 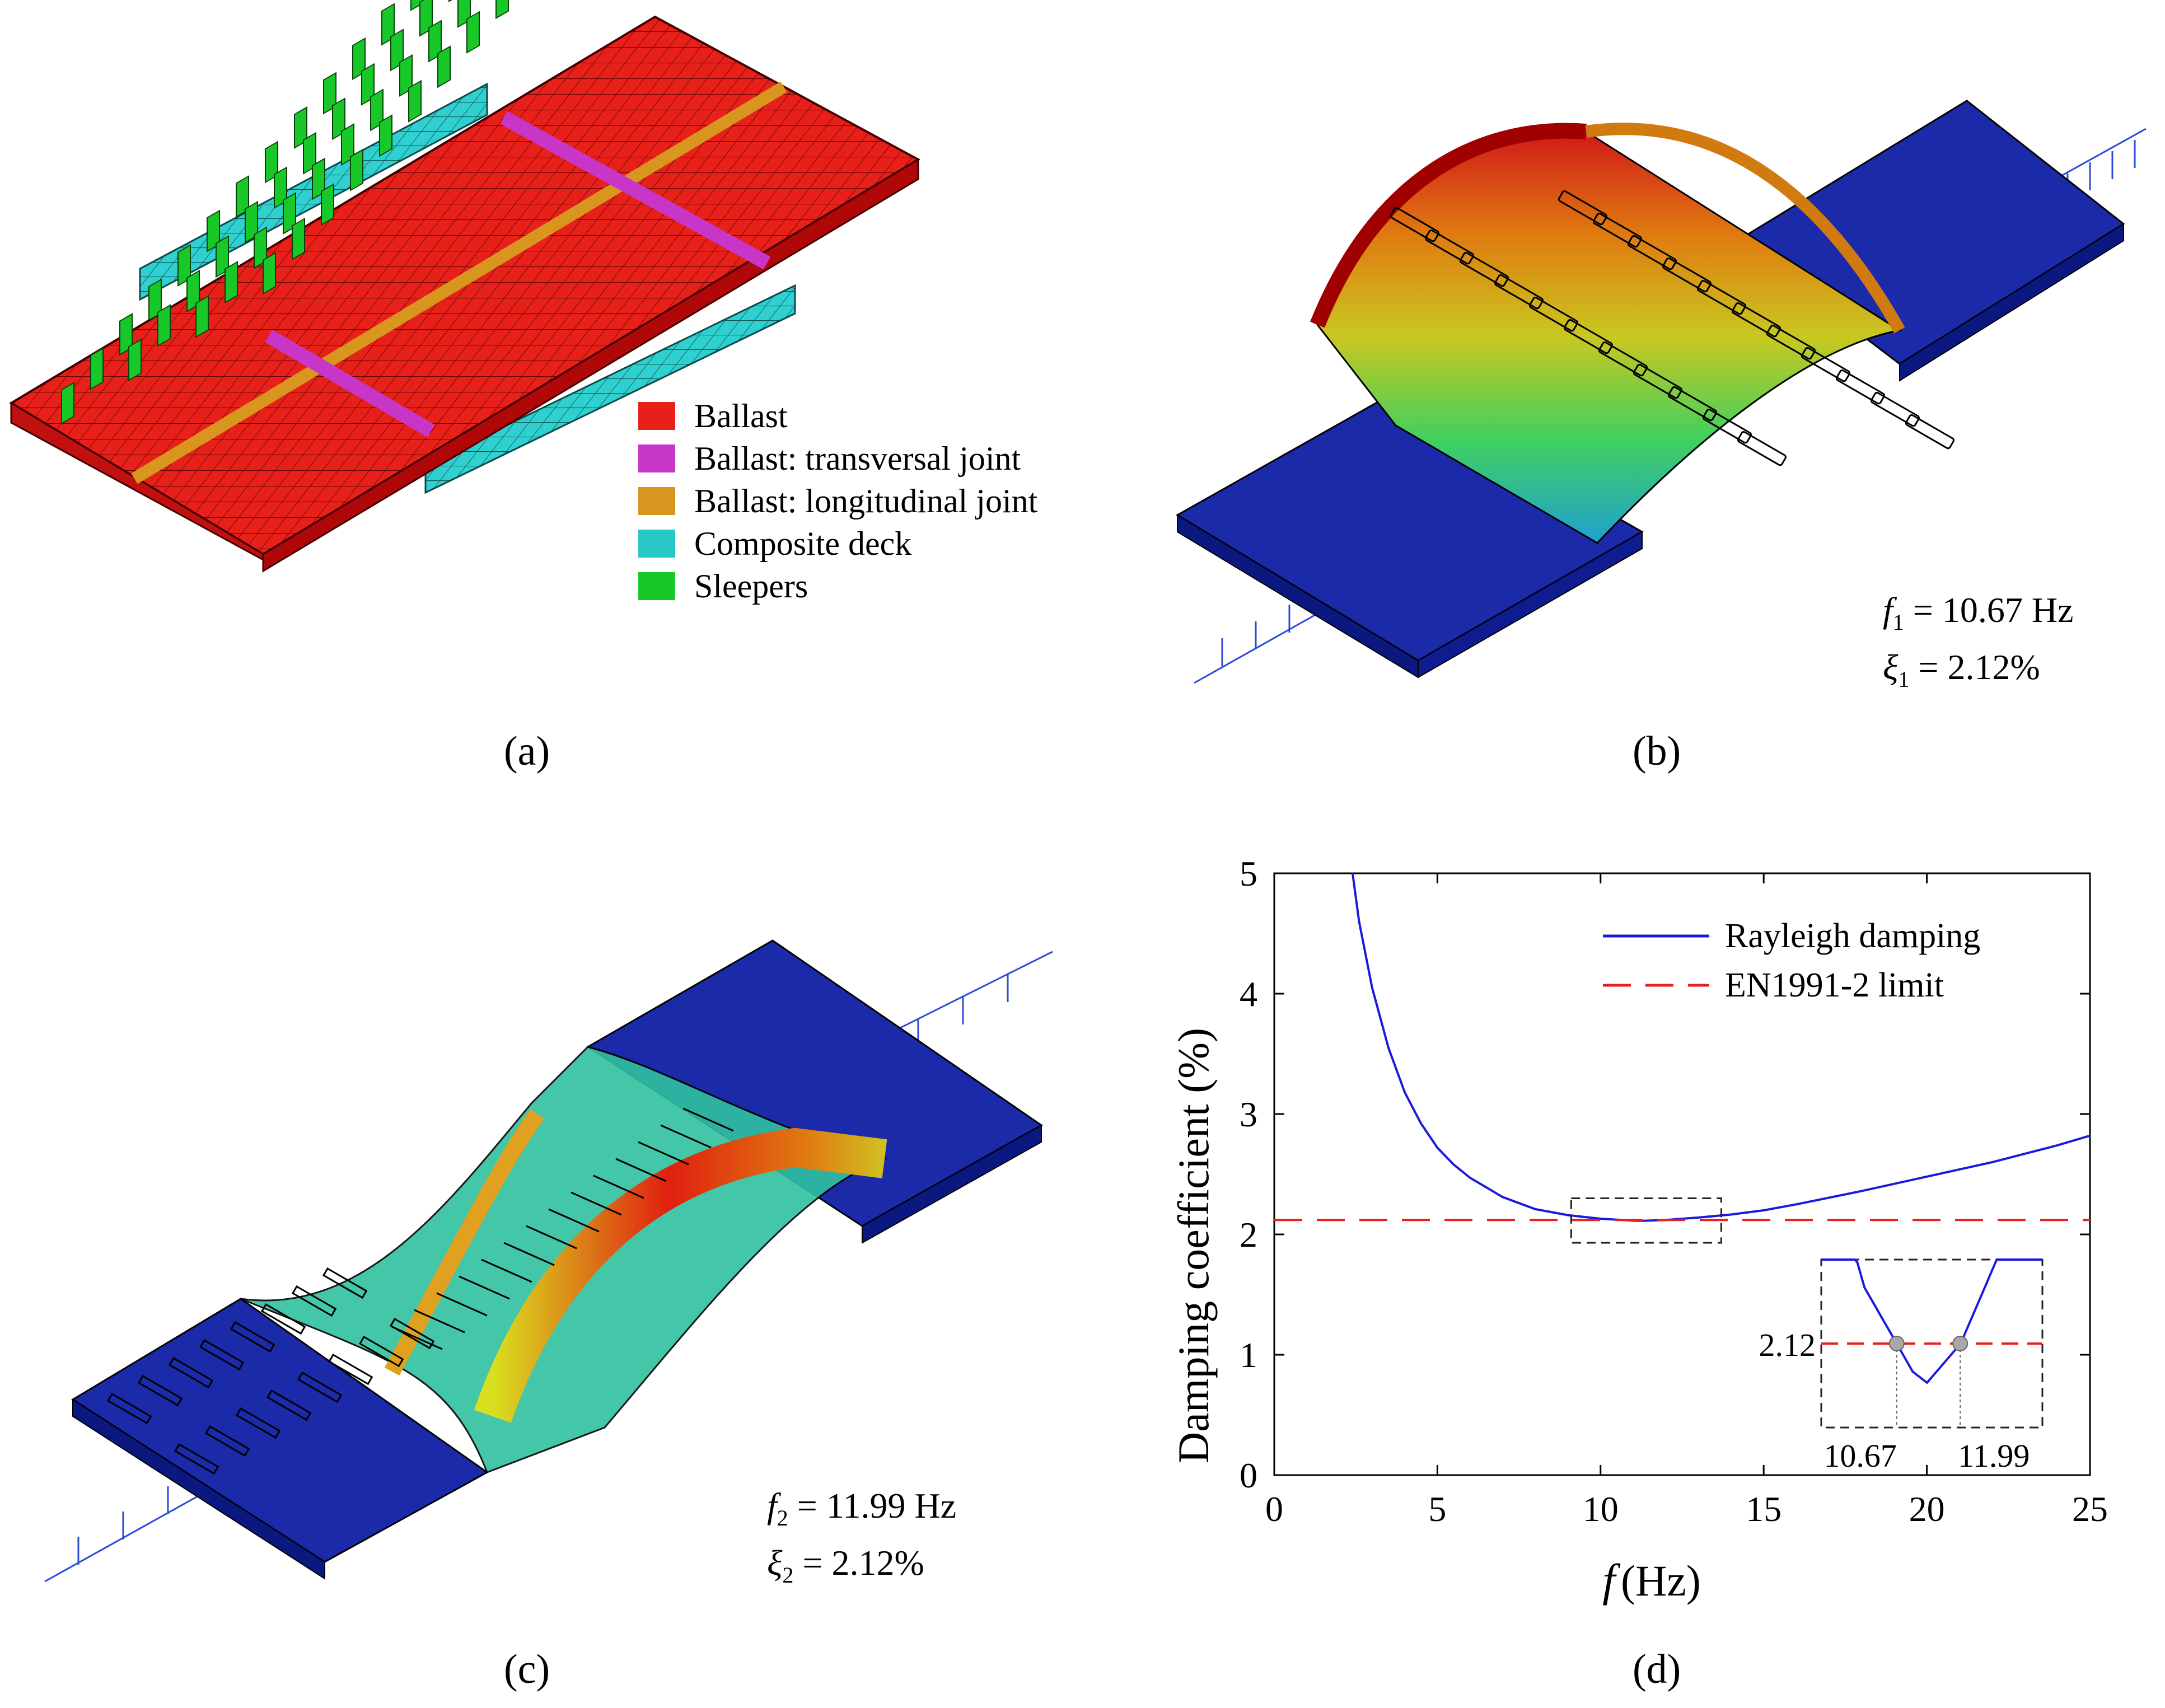 What do you see at coordinates (527, 751) in the screenshot?
I see `caption-a: (a)` at bounding box center [527, 751].